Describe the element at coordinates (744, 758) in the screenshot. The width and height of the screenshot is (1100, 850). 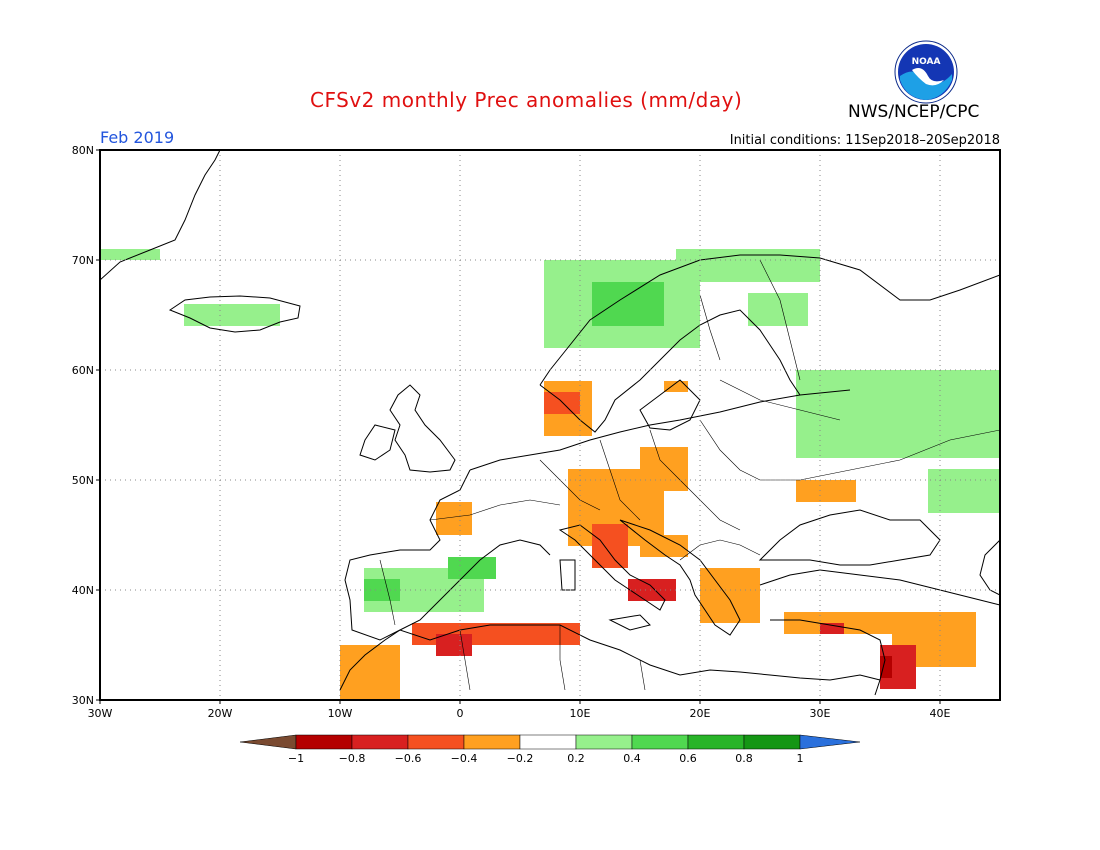
I see `colorbar-tick-label: 0.8` at that location.